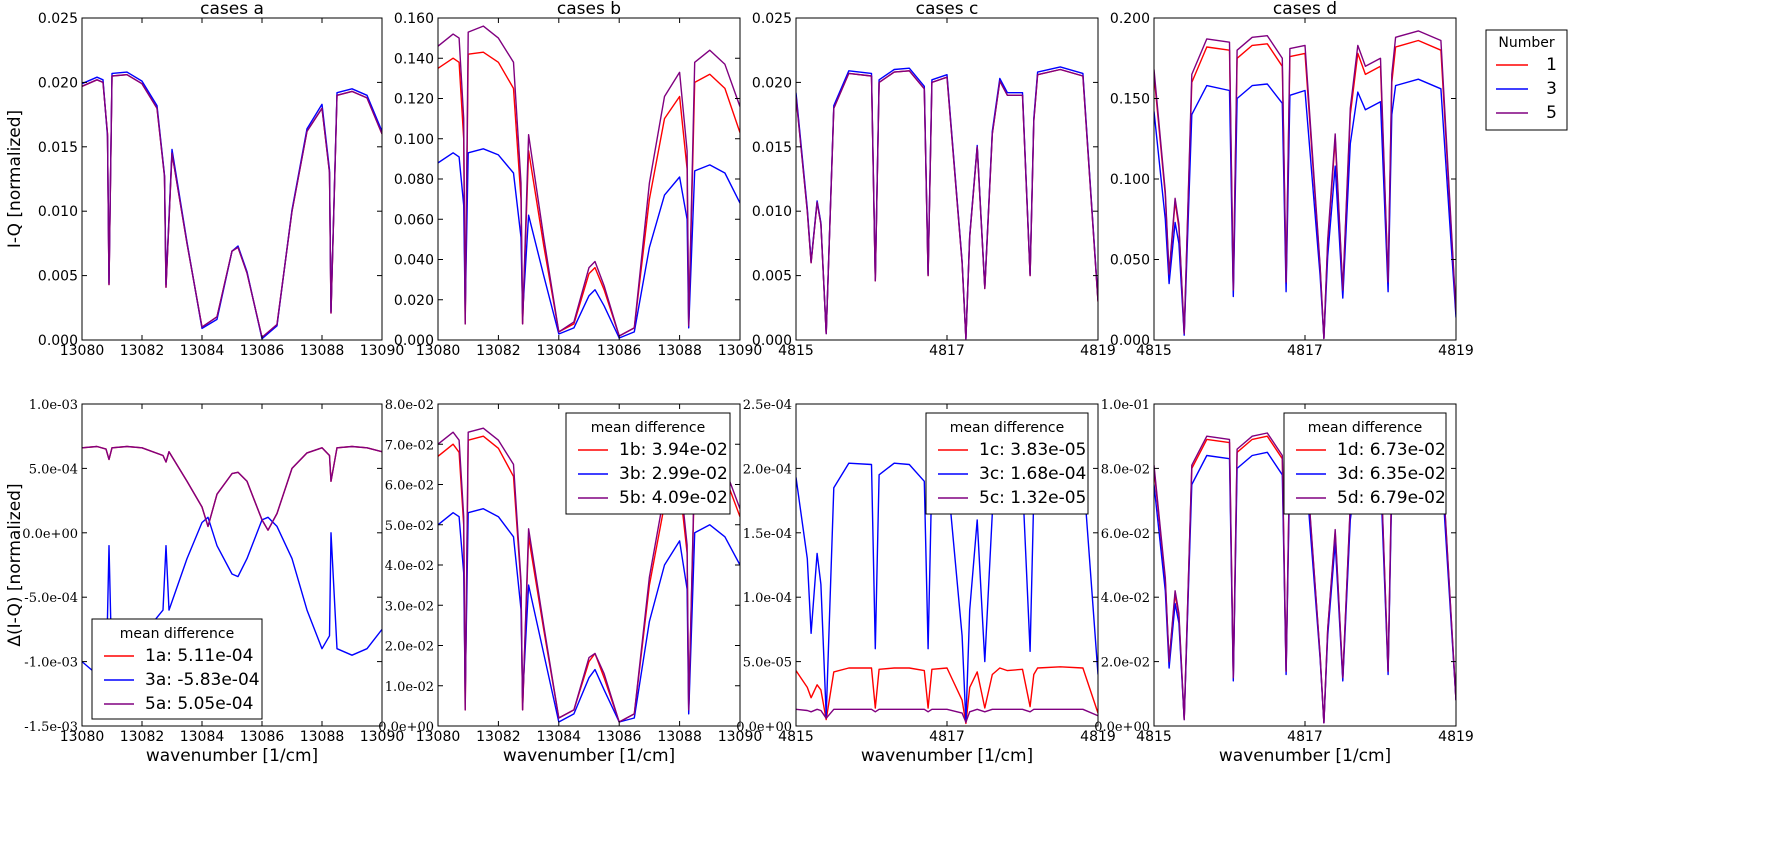 Image resolution: width=1770 pixels, height=864 pixels. I want to click on panel-title: cases c, so click(947, 9).